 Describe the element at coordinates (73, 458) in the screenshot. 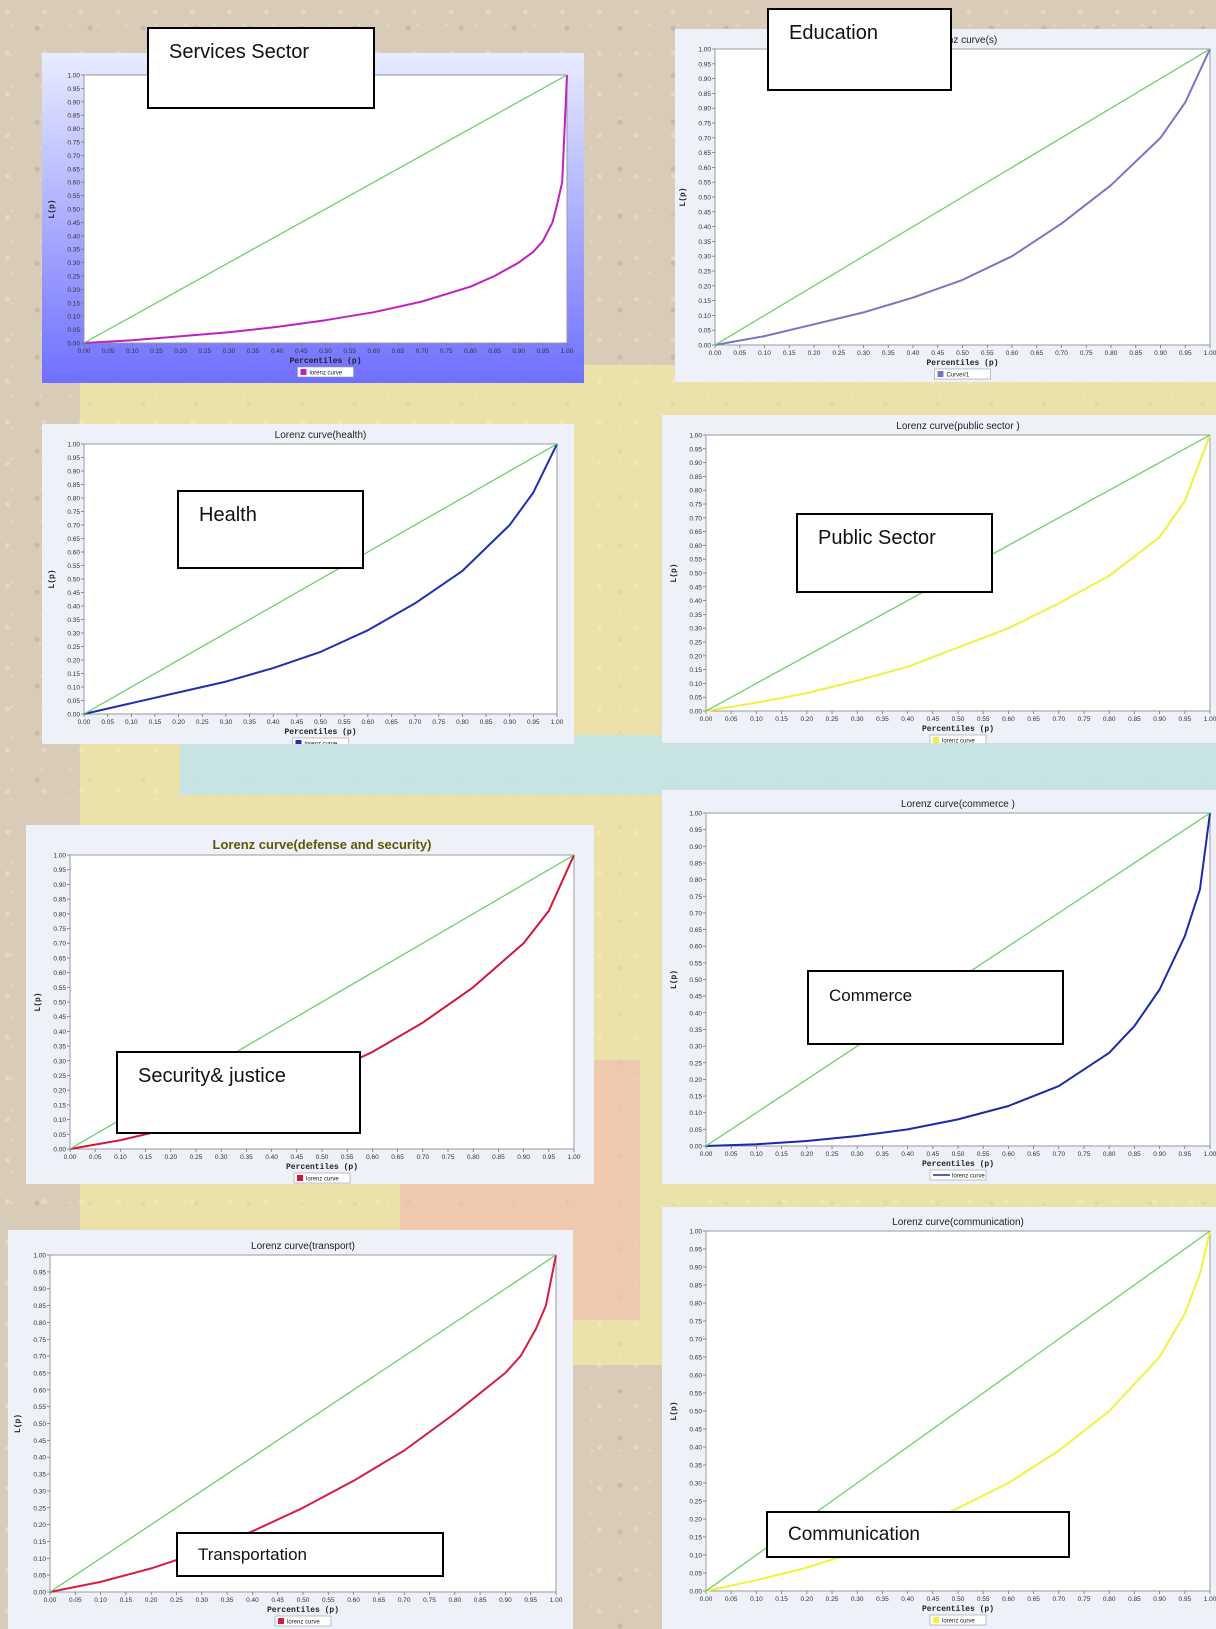

I see `health-ytick-label: 0.95` at that location.